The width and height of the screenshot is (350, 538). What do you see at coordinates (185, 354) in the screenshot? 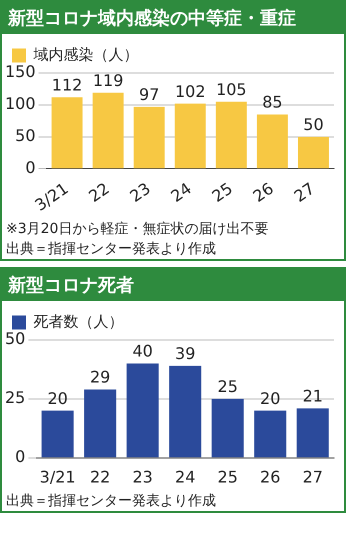
I see `data-label: 39` at bounding box center [185, 354].